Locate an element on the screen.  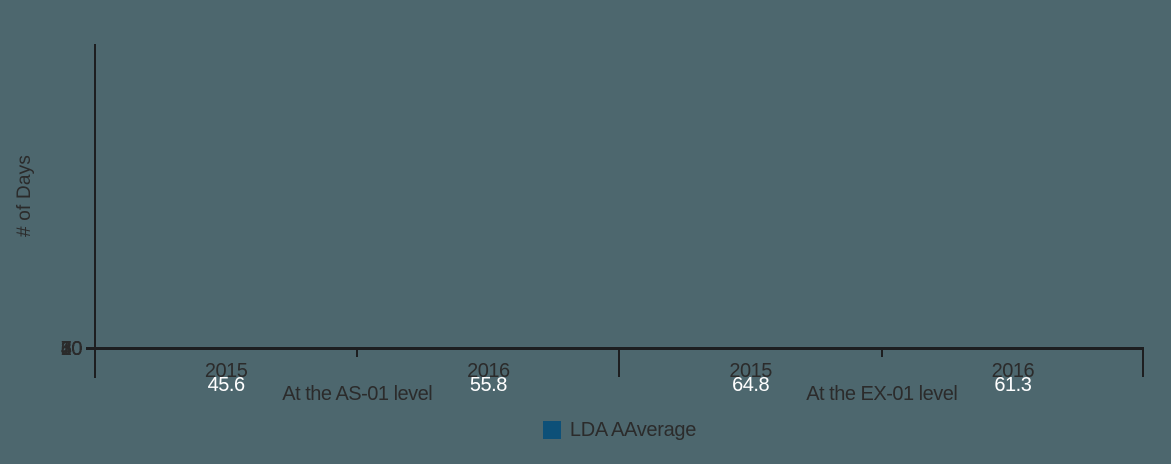
x-group-label: At the AS-01 level is located at coordinates (357, 394).